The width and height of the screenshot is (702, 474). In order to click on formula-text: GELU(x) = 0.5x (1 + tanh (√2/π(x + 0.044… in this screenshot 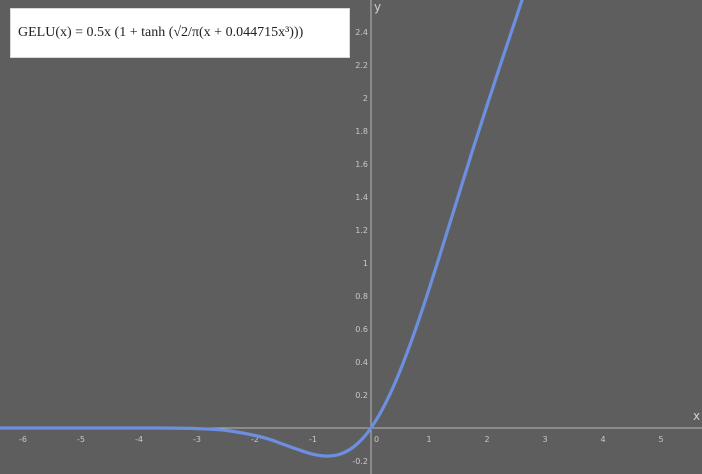, I will do `click(161, 32)`.